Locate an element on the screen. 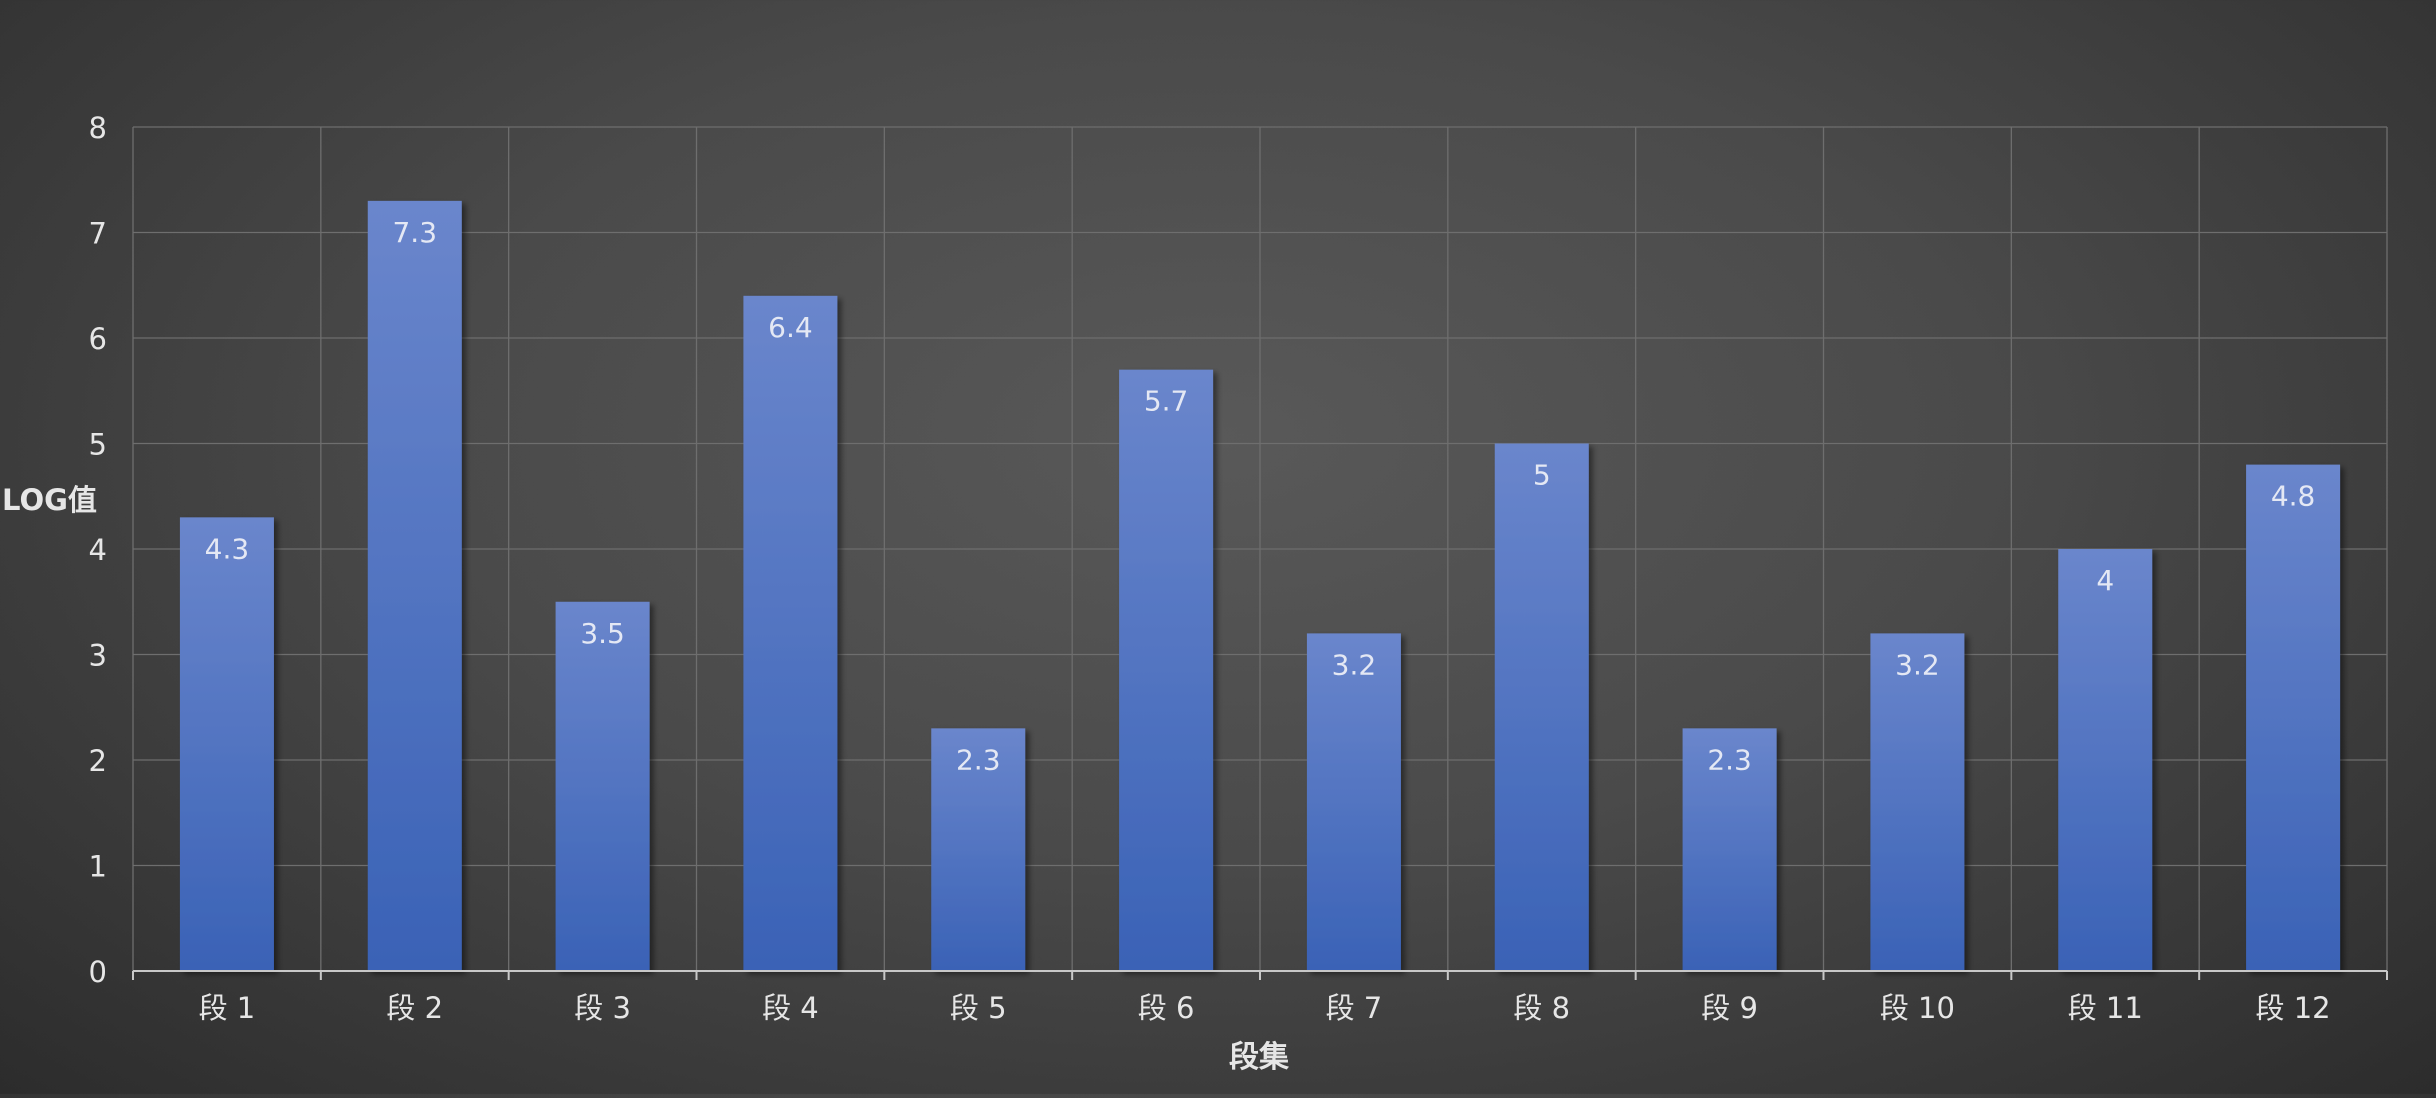 This screenshot has width=2436, height=1098. x-tick-label-11: 段 11 is located at coordinates (2105, 1008).